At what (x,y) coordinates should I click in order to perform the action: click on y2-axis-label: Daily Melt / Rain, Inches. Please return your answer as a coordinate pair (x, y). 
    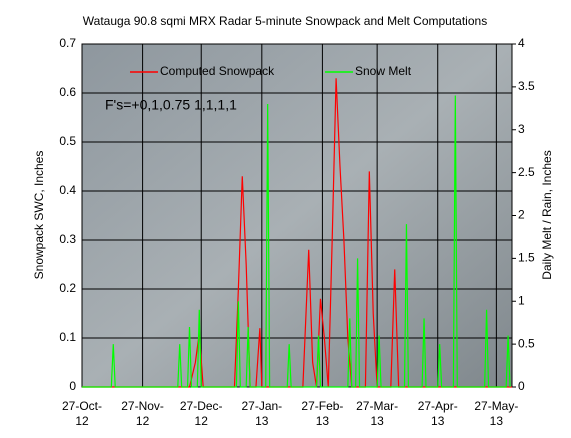
    Looking at the image, I should click on (547, 214).